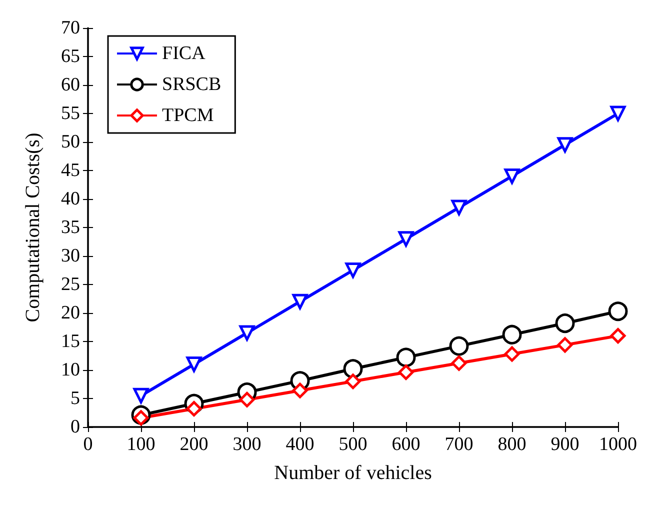  Describe the element at coordinates (565, 444) in the screenshot. I see `x-tick-label: 900` at that location.